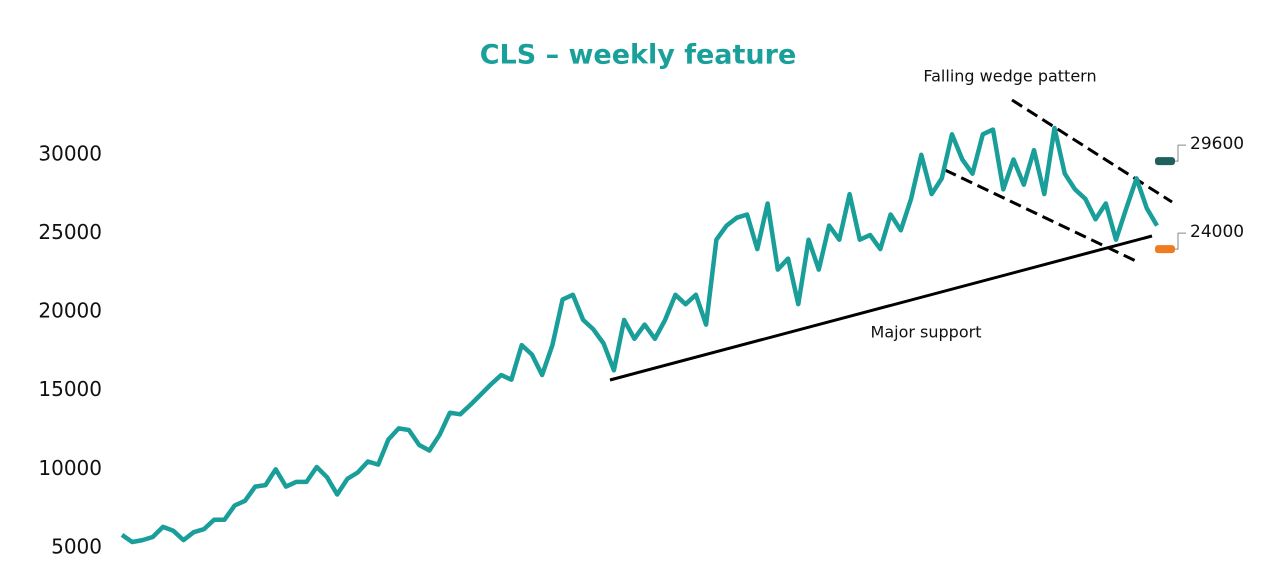 The height and width of the screenshot is (584, 1280). I want to click on annotation: Falling wedge pattern, so click(1009, 76).